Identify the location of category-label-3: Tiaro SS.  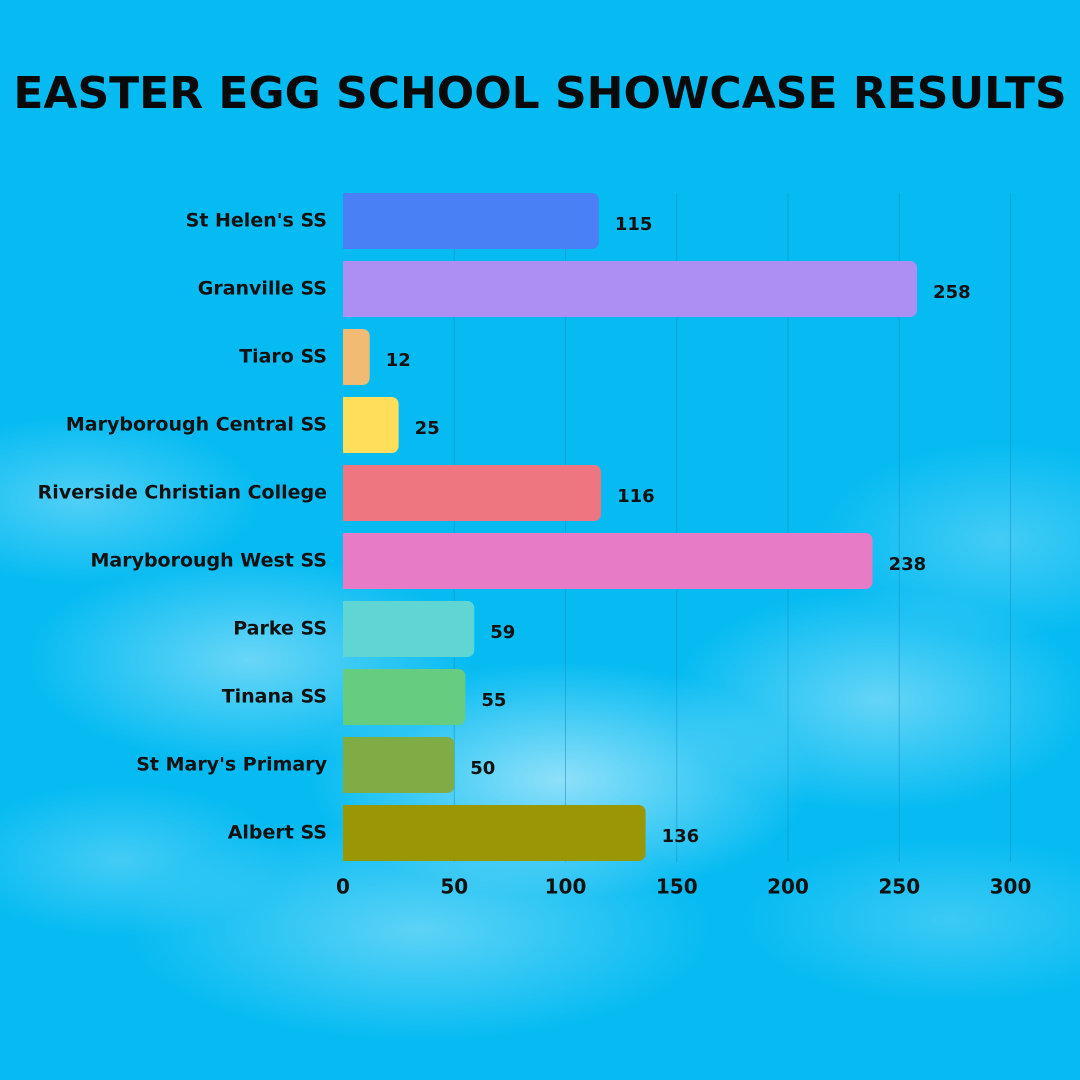
(283, 357).